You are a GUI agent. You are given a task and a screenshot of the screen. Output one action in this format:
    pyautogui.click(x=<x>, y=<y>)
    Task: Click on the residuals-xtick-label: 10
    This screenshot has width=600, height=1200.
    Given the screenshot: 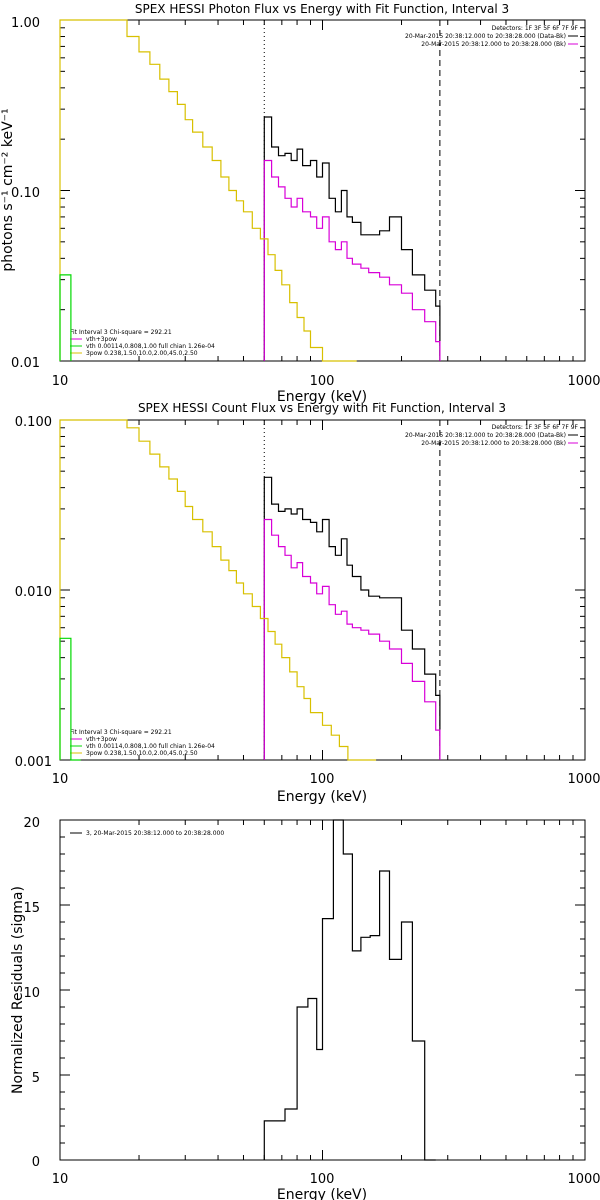 What is the action you would take?
    pyautogui.click(x=60, y=1179)
    